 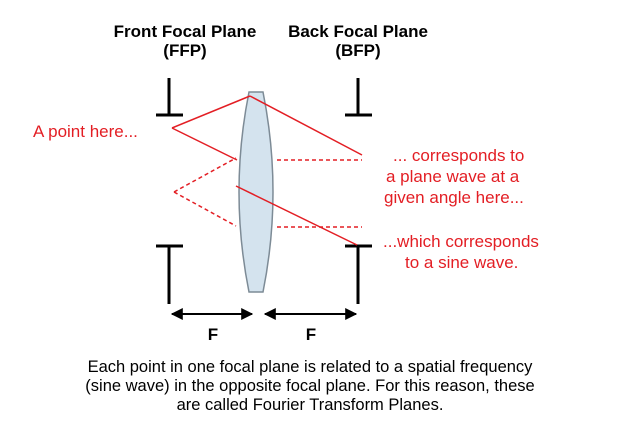 I want to click on caption-line-3: are called Fourier Transform Planes., so click(x=310, y=405).